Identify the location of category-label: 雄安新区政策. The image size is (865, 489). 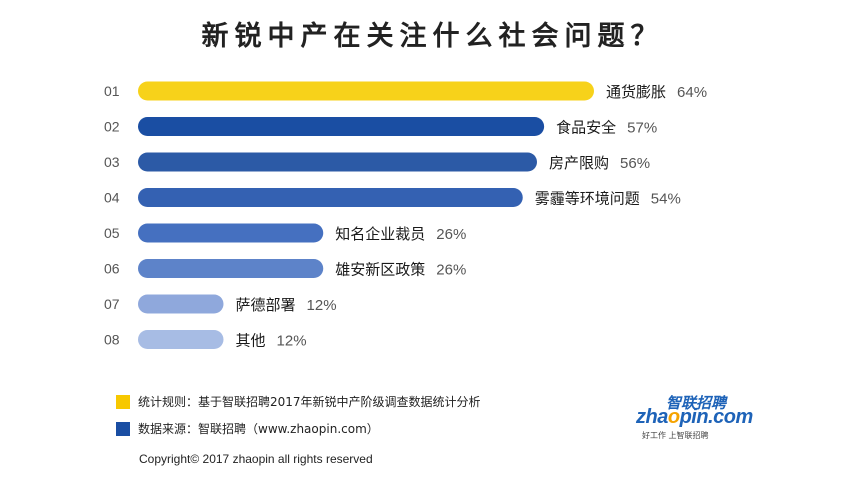
(380, 270).